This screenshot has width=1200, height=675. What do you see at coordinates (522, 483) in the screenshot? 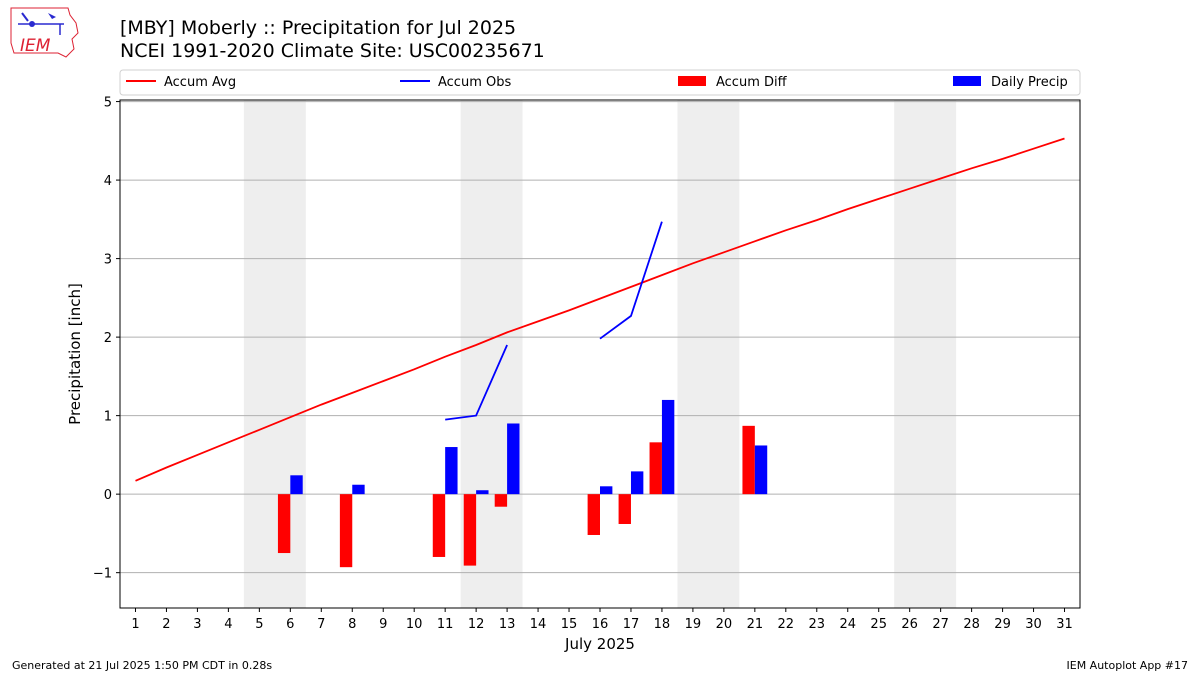
I see `bars` at bounding box center [522, 483].